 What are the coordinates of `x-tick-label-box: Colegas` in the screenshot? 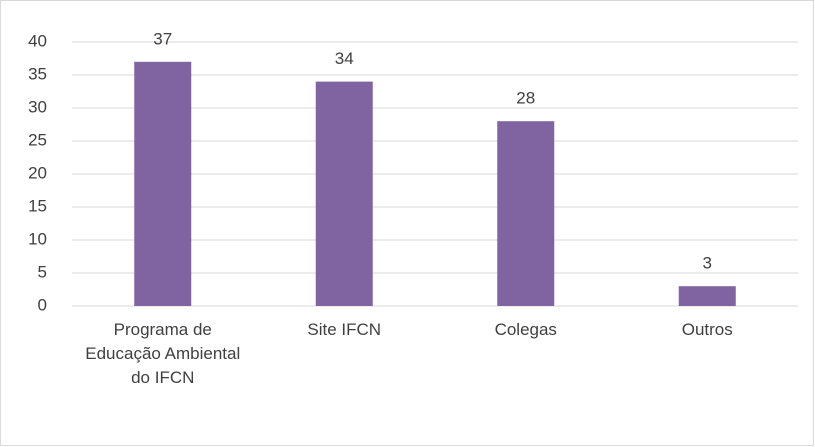 It's located at (525, 329).